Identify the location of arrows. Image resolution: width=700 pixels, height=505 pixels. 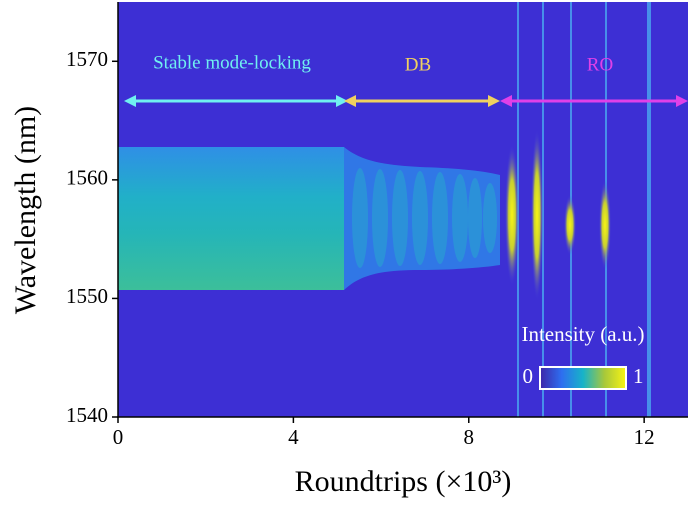
(406, 101).